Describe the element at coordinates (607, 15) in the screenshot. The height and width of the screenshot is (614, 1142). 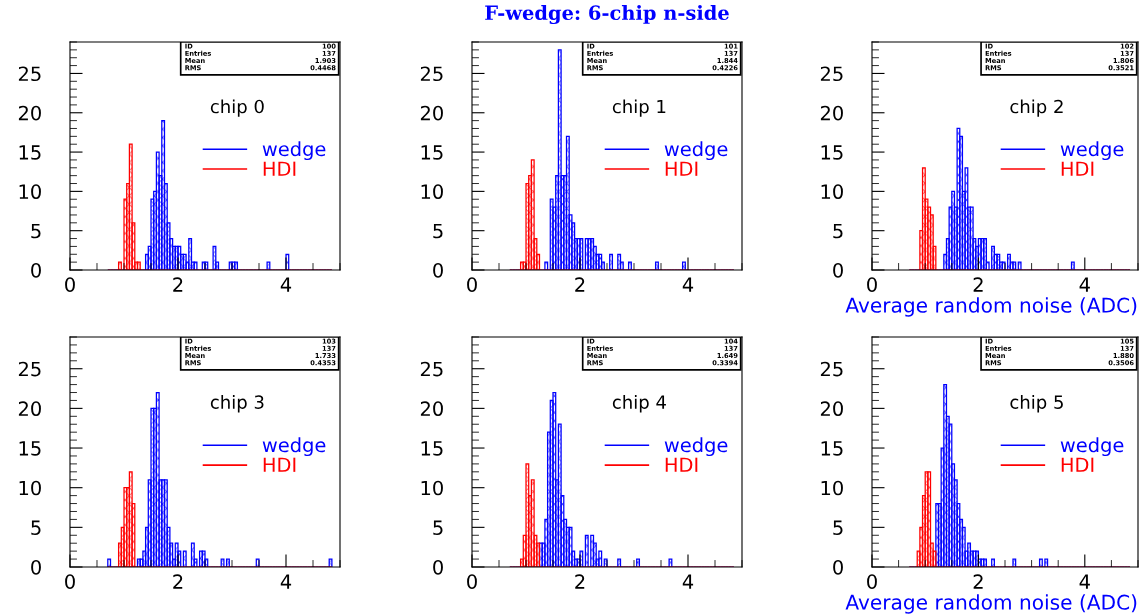
I see `chart-title: F-wedge: 6-chip n-side` at that location.